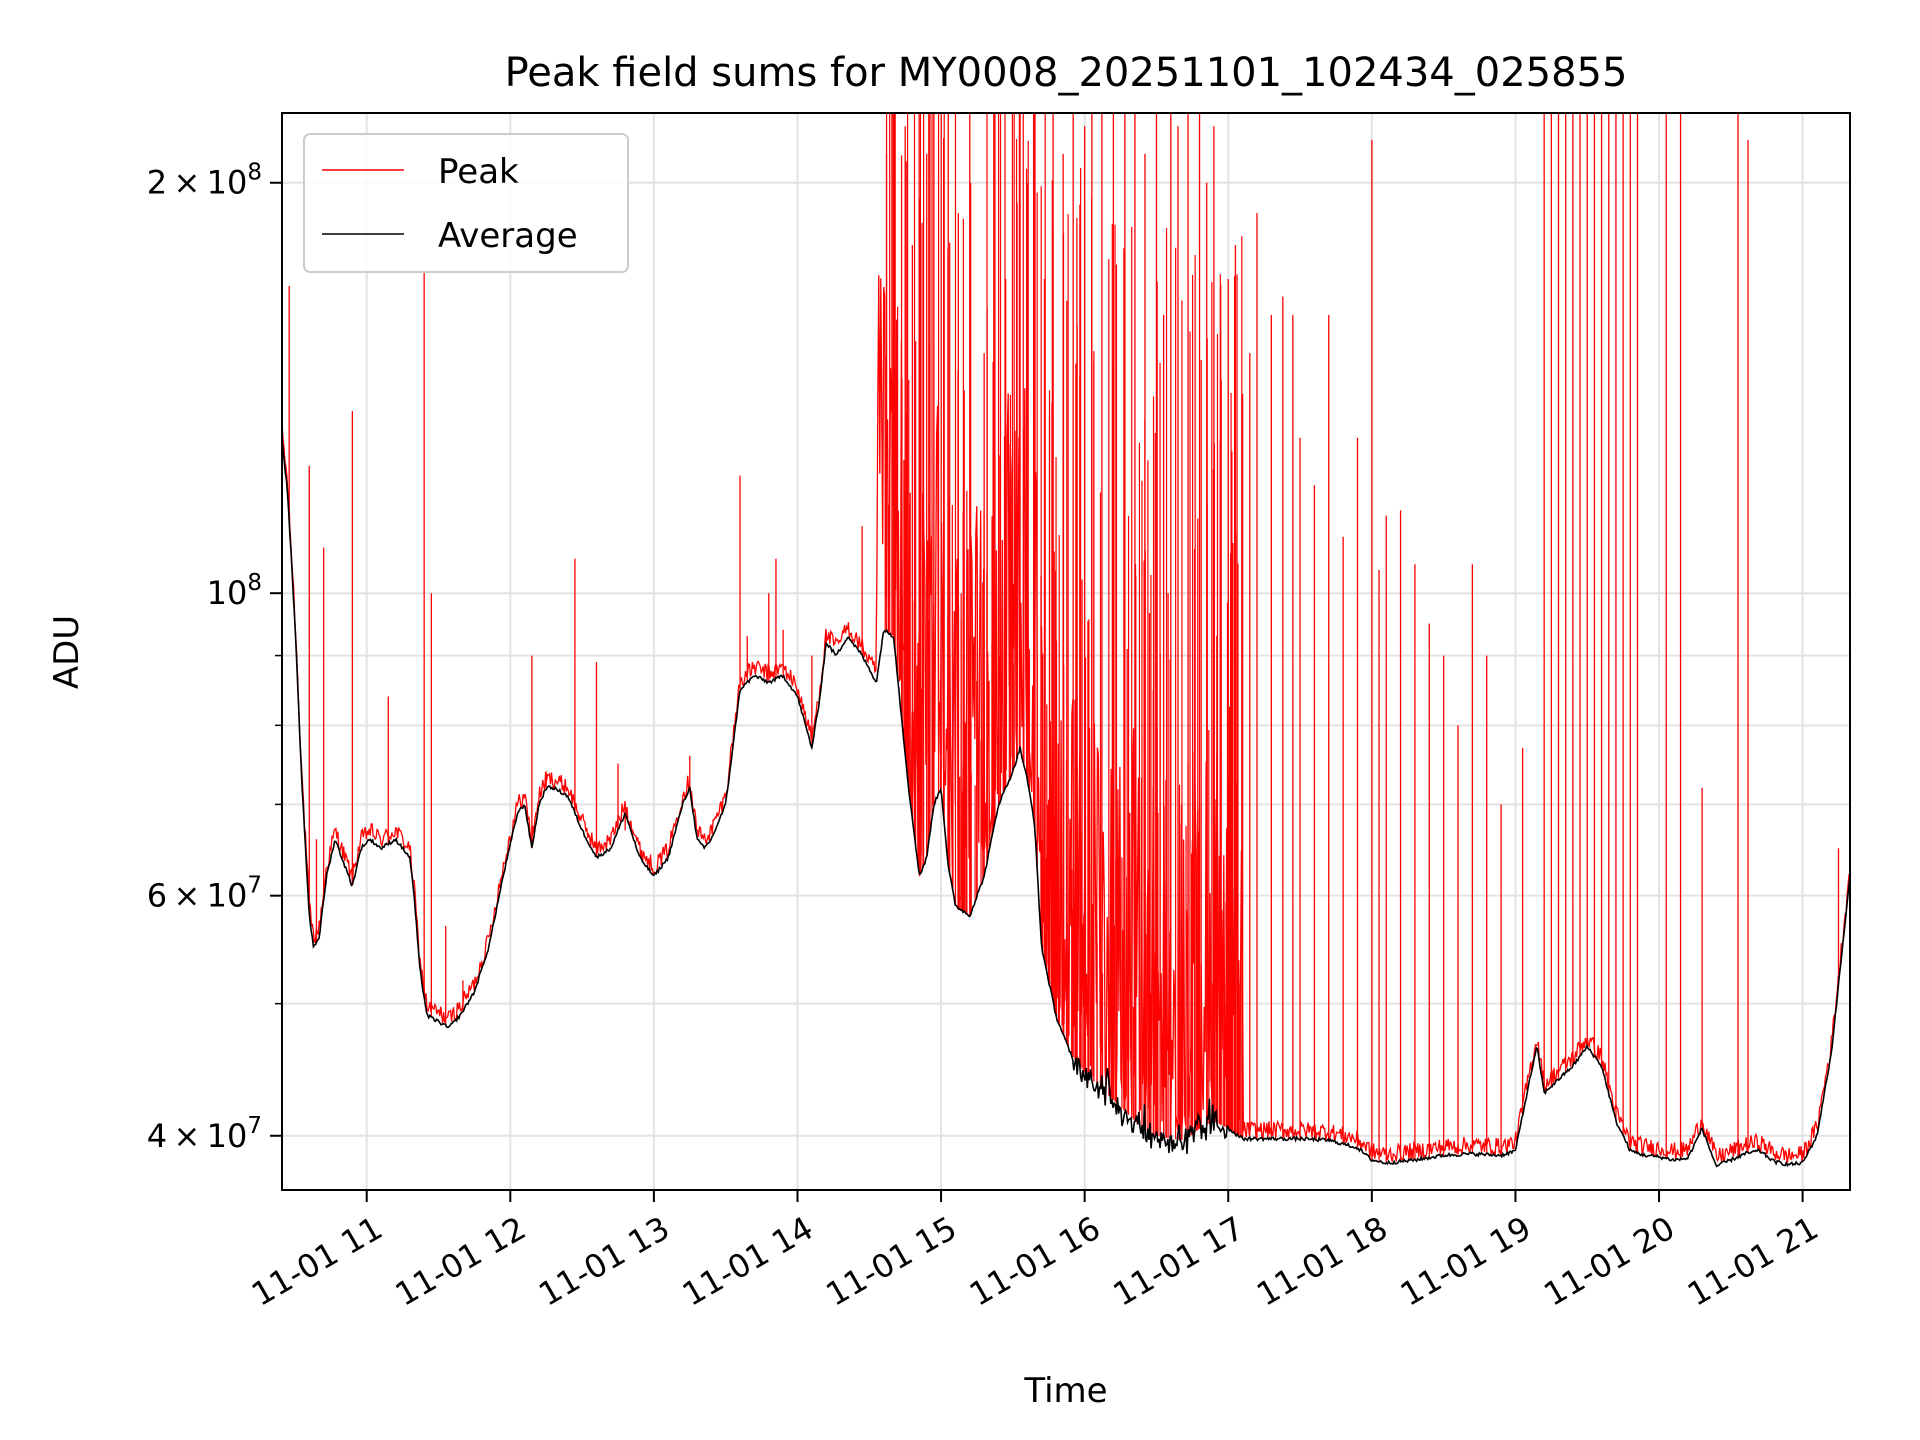  What do you see at coordinates (204, 1134) in the screenshot?
I see `y-tick-label: 4 × 107` at bounding box center [204, 1134].